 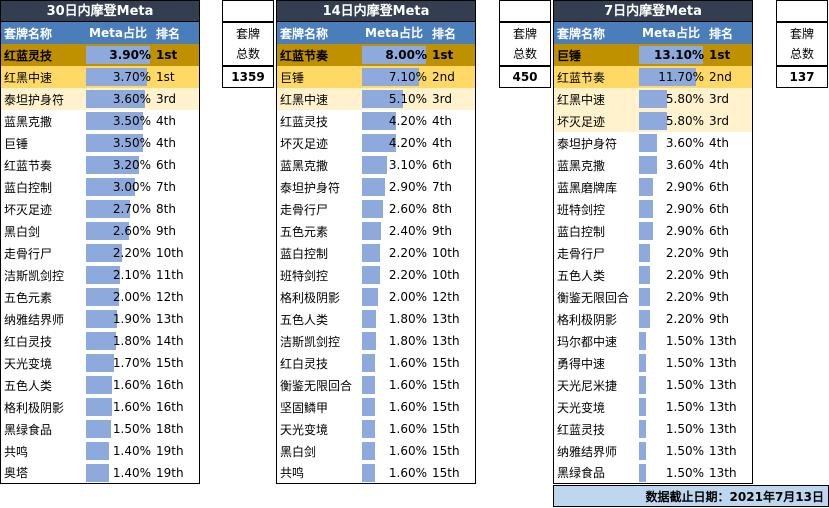 I want to click on meta-share-cell: 3.10%, so click(x=394, y=165).